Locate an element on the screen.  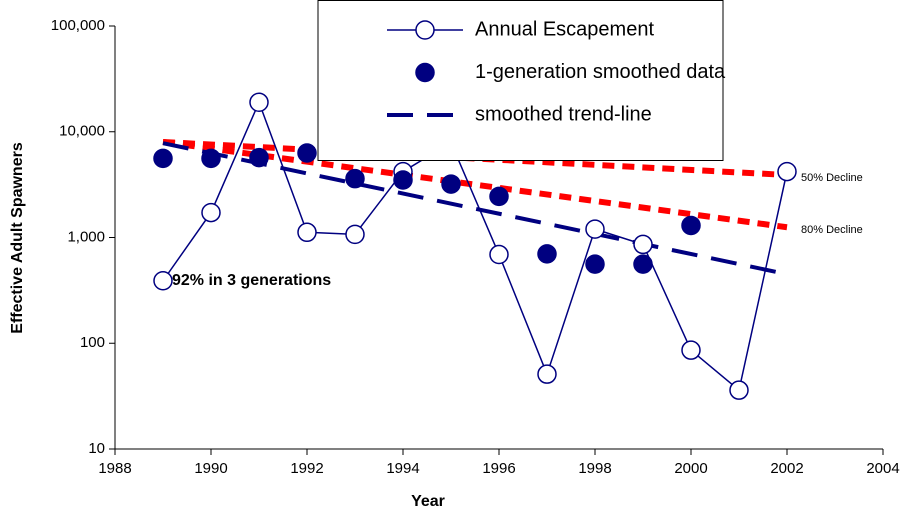
legend-label: 1-generation smoothed data is located at coordinates (600, 72).